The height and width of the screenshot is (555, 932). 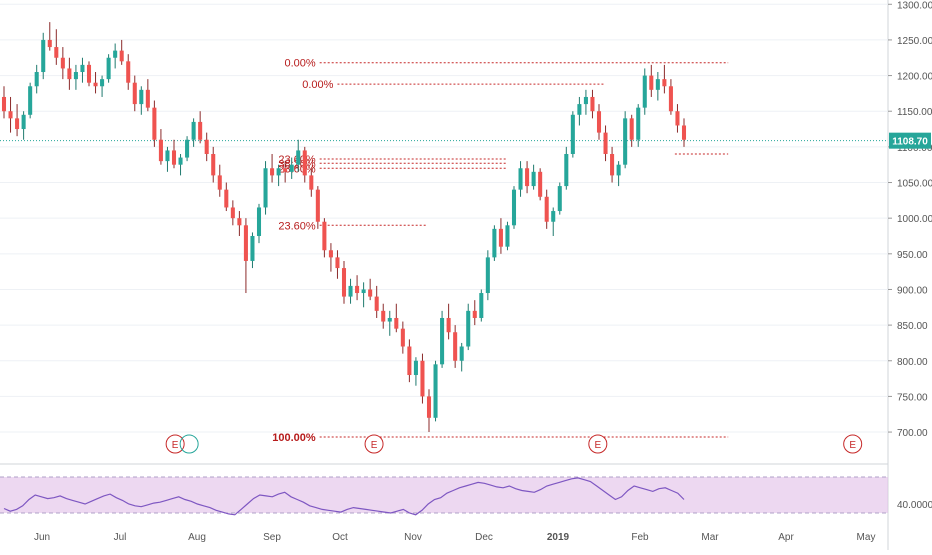 I want to click on fib-level-label: 100.00%, so click(x=294, y=438).